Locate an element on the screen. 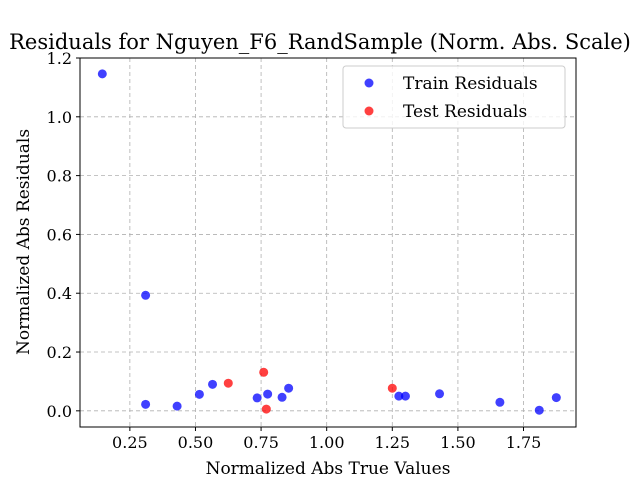 This screenshot has height=480, width=640. y-tick-label: 0.6 is located at coordinates (59, 234).